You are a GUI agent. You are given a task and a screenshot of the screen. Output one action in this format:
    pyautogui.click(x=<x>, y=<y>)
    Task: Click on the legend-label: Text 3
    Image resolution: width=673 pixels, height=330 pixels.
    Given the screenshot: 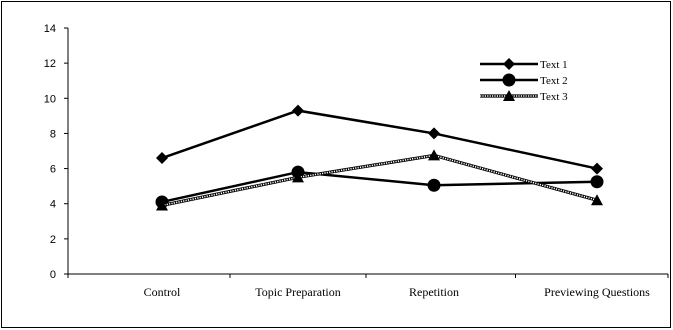 What is the action you would take?
    pyautogui.click(x=554, y=97)
    